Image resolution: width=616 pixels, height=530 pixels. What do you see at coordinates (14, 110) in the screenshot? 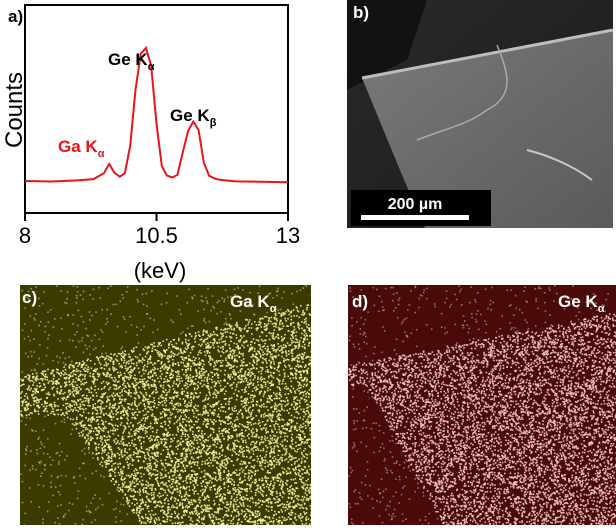
I see `y-axis-label: Counts` at bounding box center [14, 110].